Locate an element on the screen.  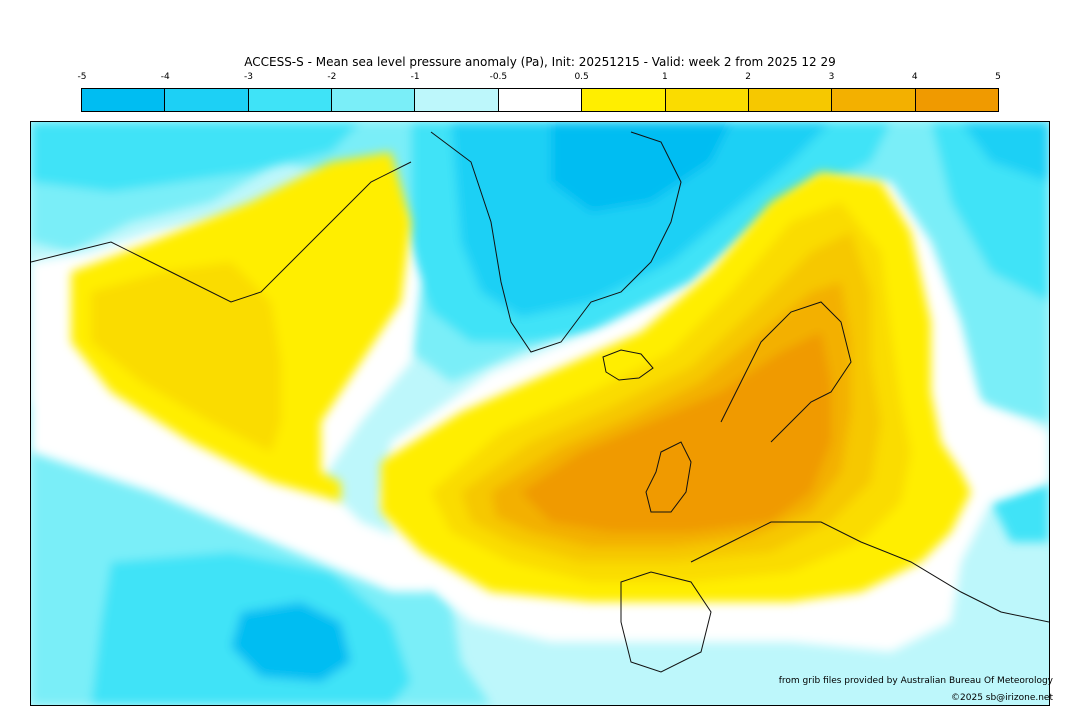
copyright-credit: ©2025 sb@irizone.net is located at coordinates (1002, 698).